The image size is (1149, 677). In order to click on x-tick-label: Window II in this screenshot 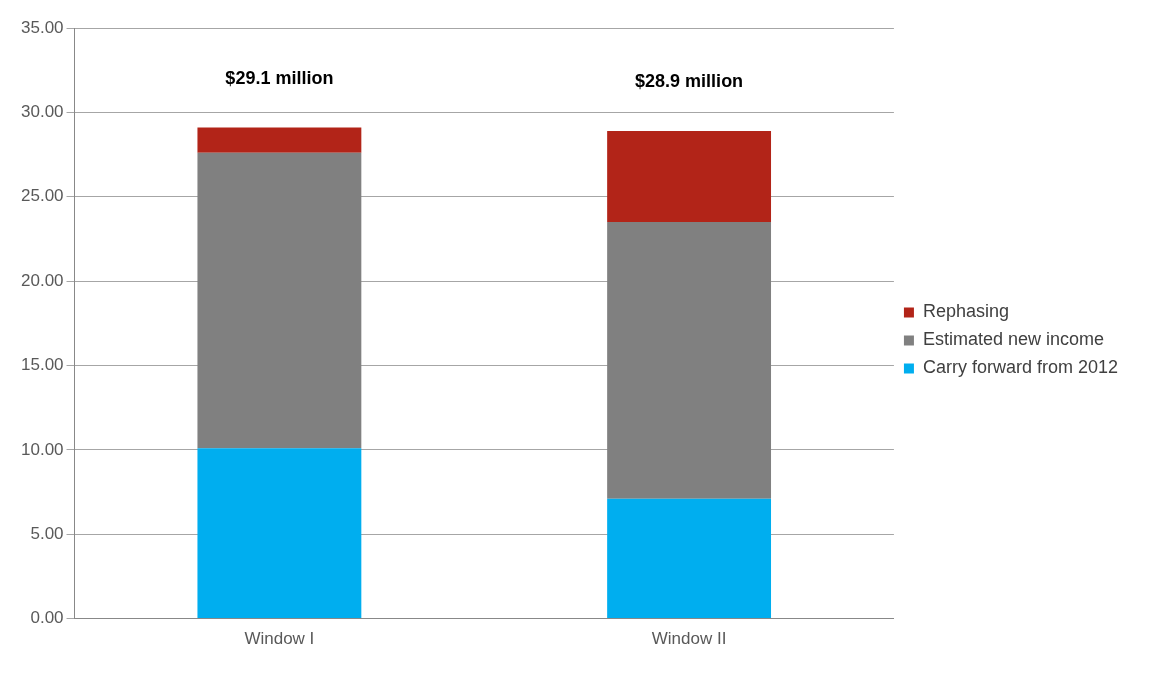, I will do `click(689, 639)`.